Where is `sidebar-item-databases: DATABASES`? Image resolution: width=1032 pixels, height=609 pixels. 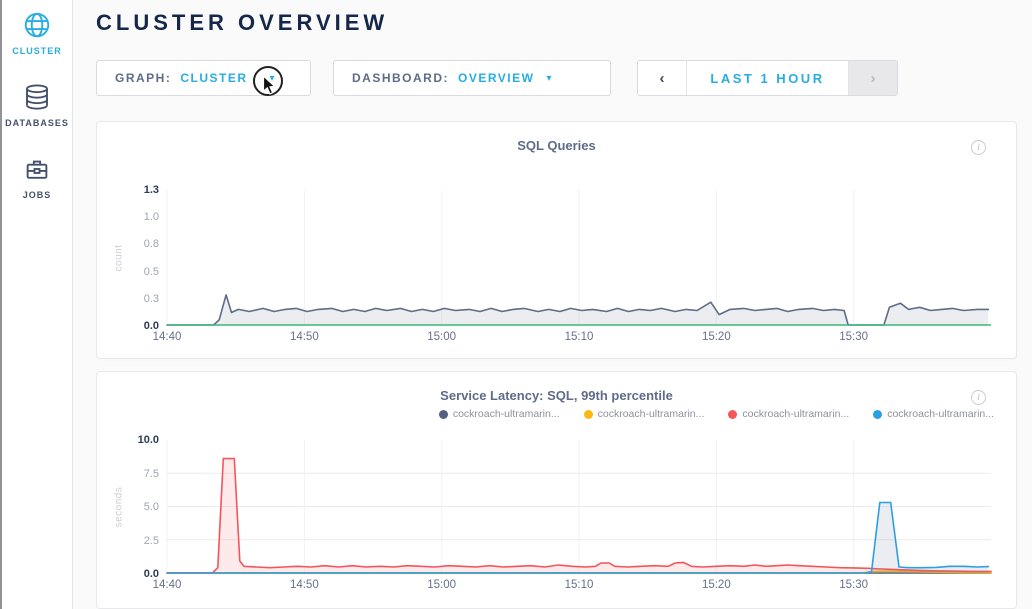 sidebar-item-databases: DATABASES is located at coordinates (37, 105).